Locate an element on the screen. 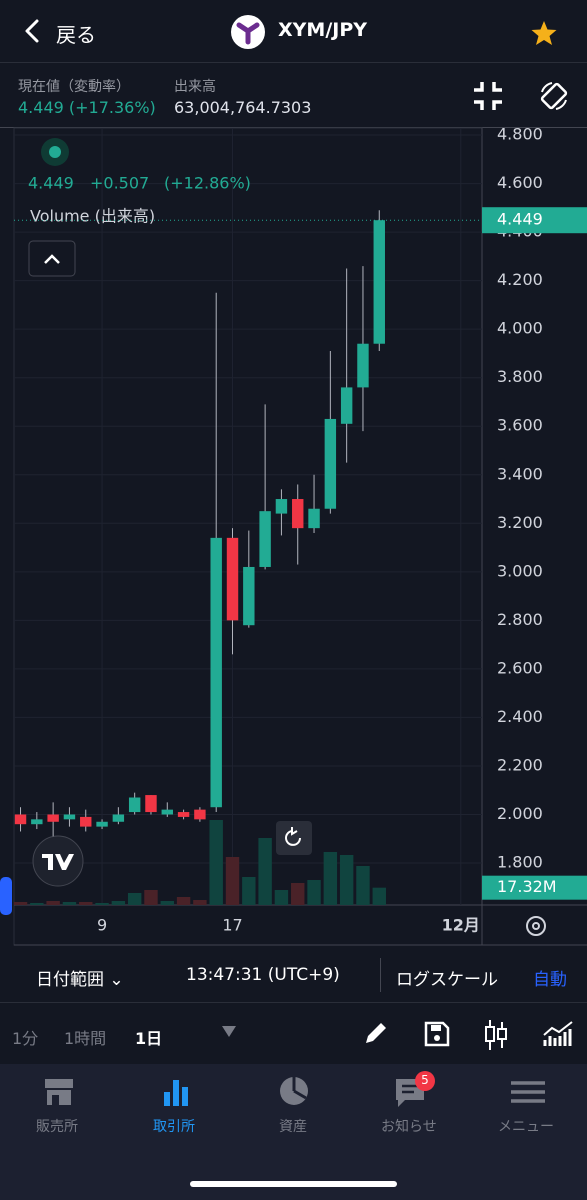 The image size is (587, 1200). rotate-icon is located at coordinates (554, 96).